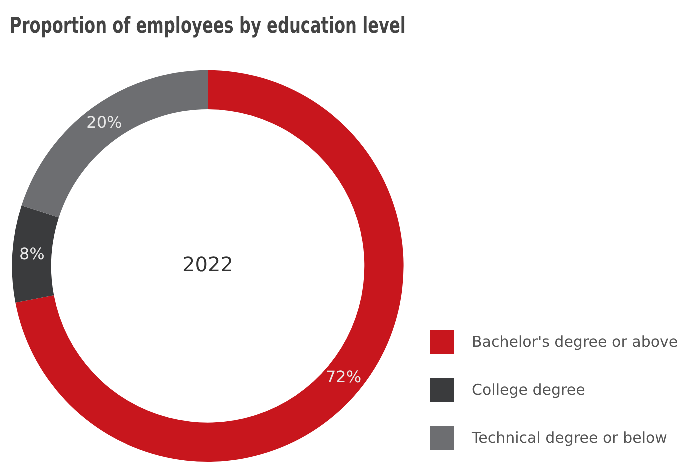 This screenshot has height=470, width=696. I want to click on legend-label: College degree, so click(529, 390).